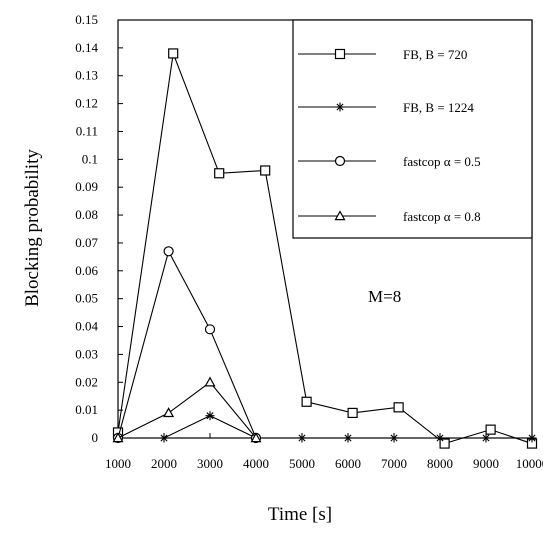 Image resolution: width=543 pixels, height=533 pixels. Describe the element at coordinates (394, 463) in the screenshot. I see `x-tick-label: 7000` at that location.